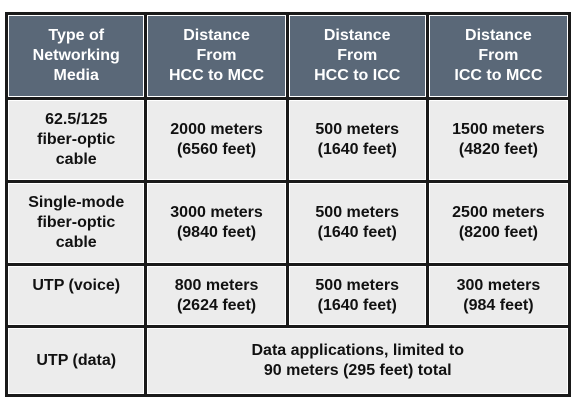  Describe the element at coordinates (216, 232) in the screenshot. I see `cell-line: (9840 feet)` at that location.